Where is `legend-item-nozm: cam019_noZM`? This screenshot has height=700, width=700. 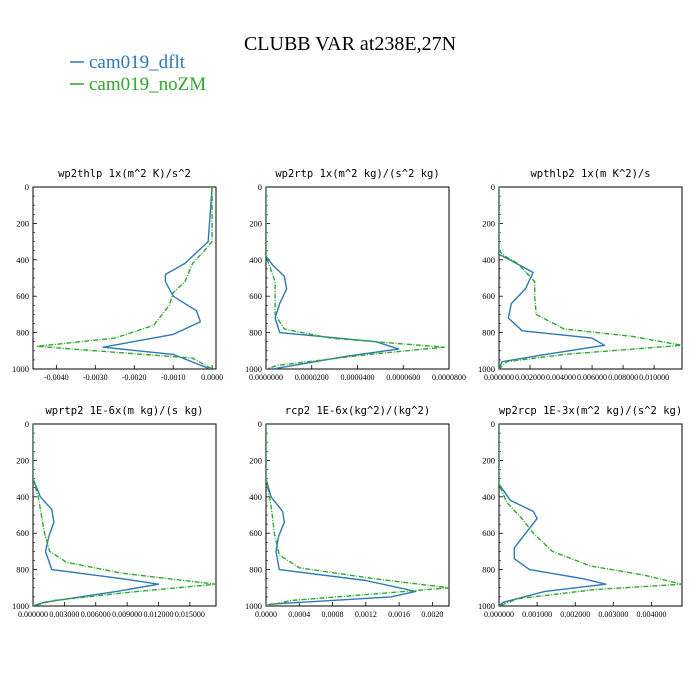 legend-item-nozm: cam019_noZM is located at coordinates (138, 84).